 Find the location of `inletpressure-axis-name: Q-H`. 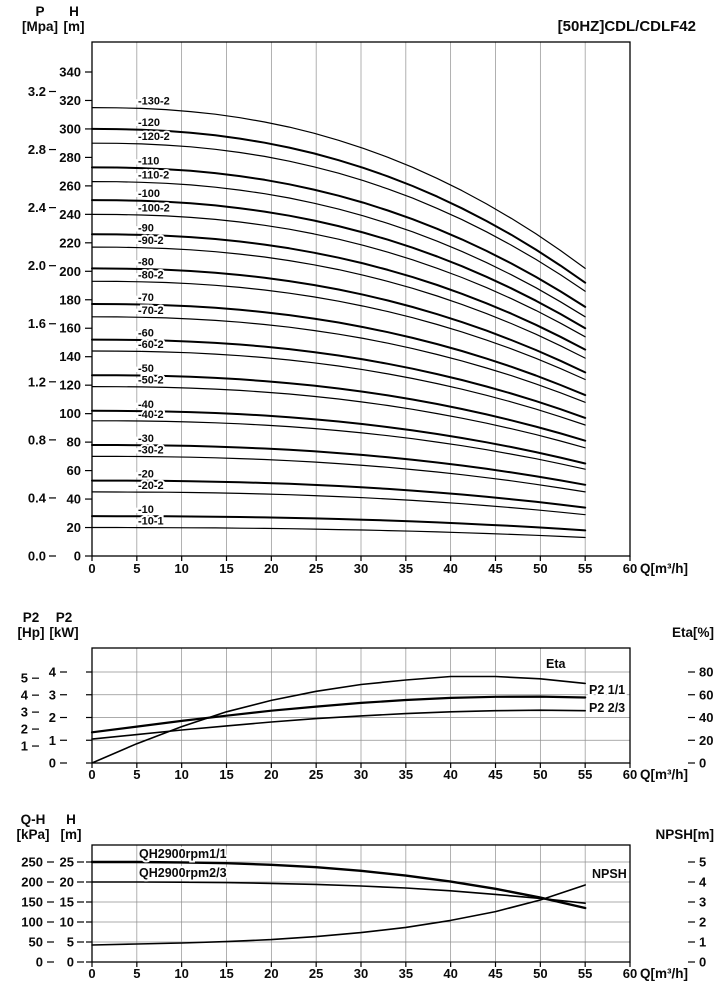

inletpressure-axis-name: Q-H is located at coordinates (33, 819).